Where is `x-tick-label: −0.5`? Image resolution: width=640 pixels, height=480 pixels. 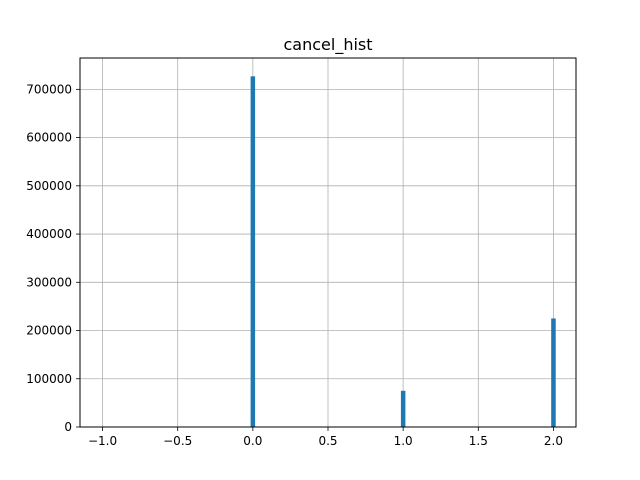 x-tick-label: −0.5 is located at coordinates (177, 441).